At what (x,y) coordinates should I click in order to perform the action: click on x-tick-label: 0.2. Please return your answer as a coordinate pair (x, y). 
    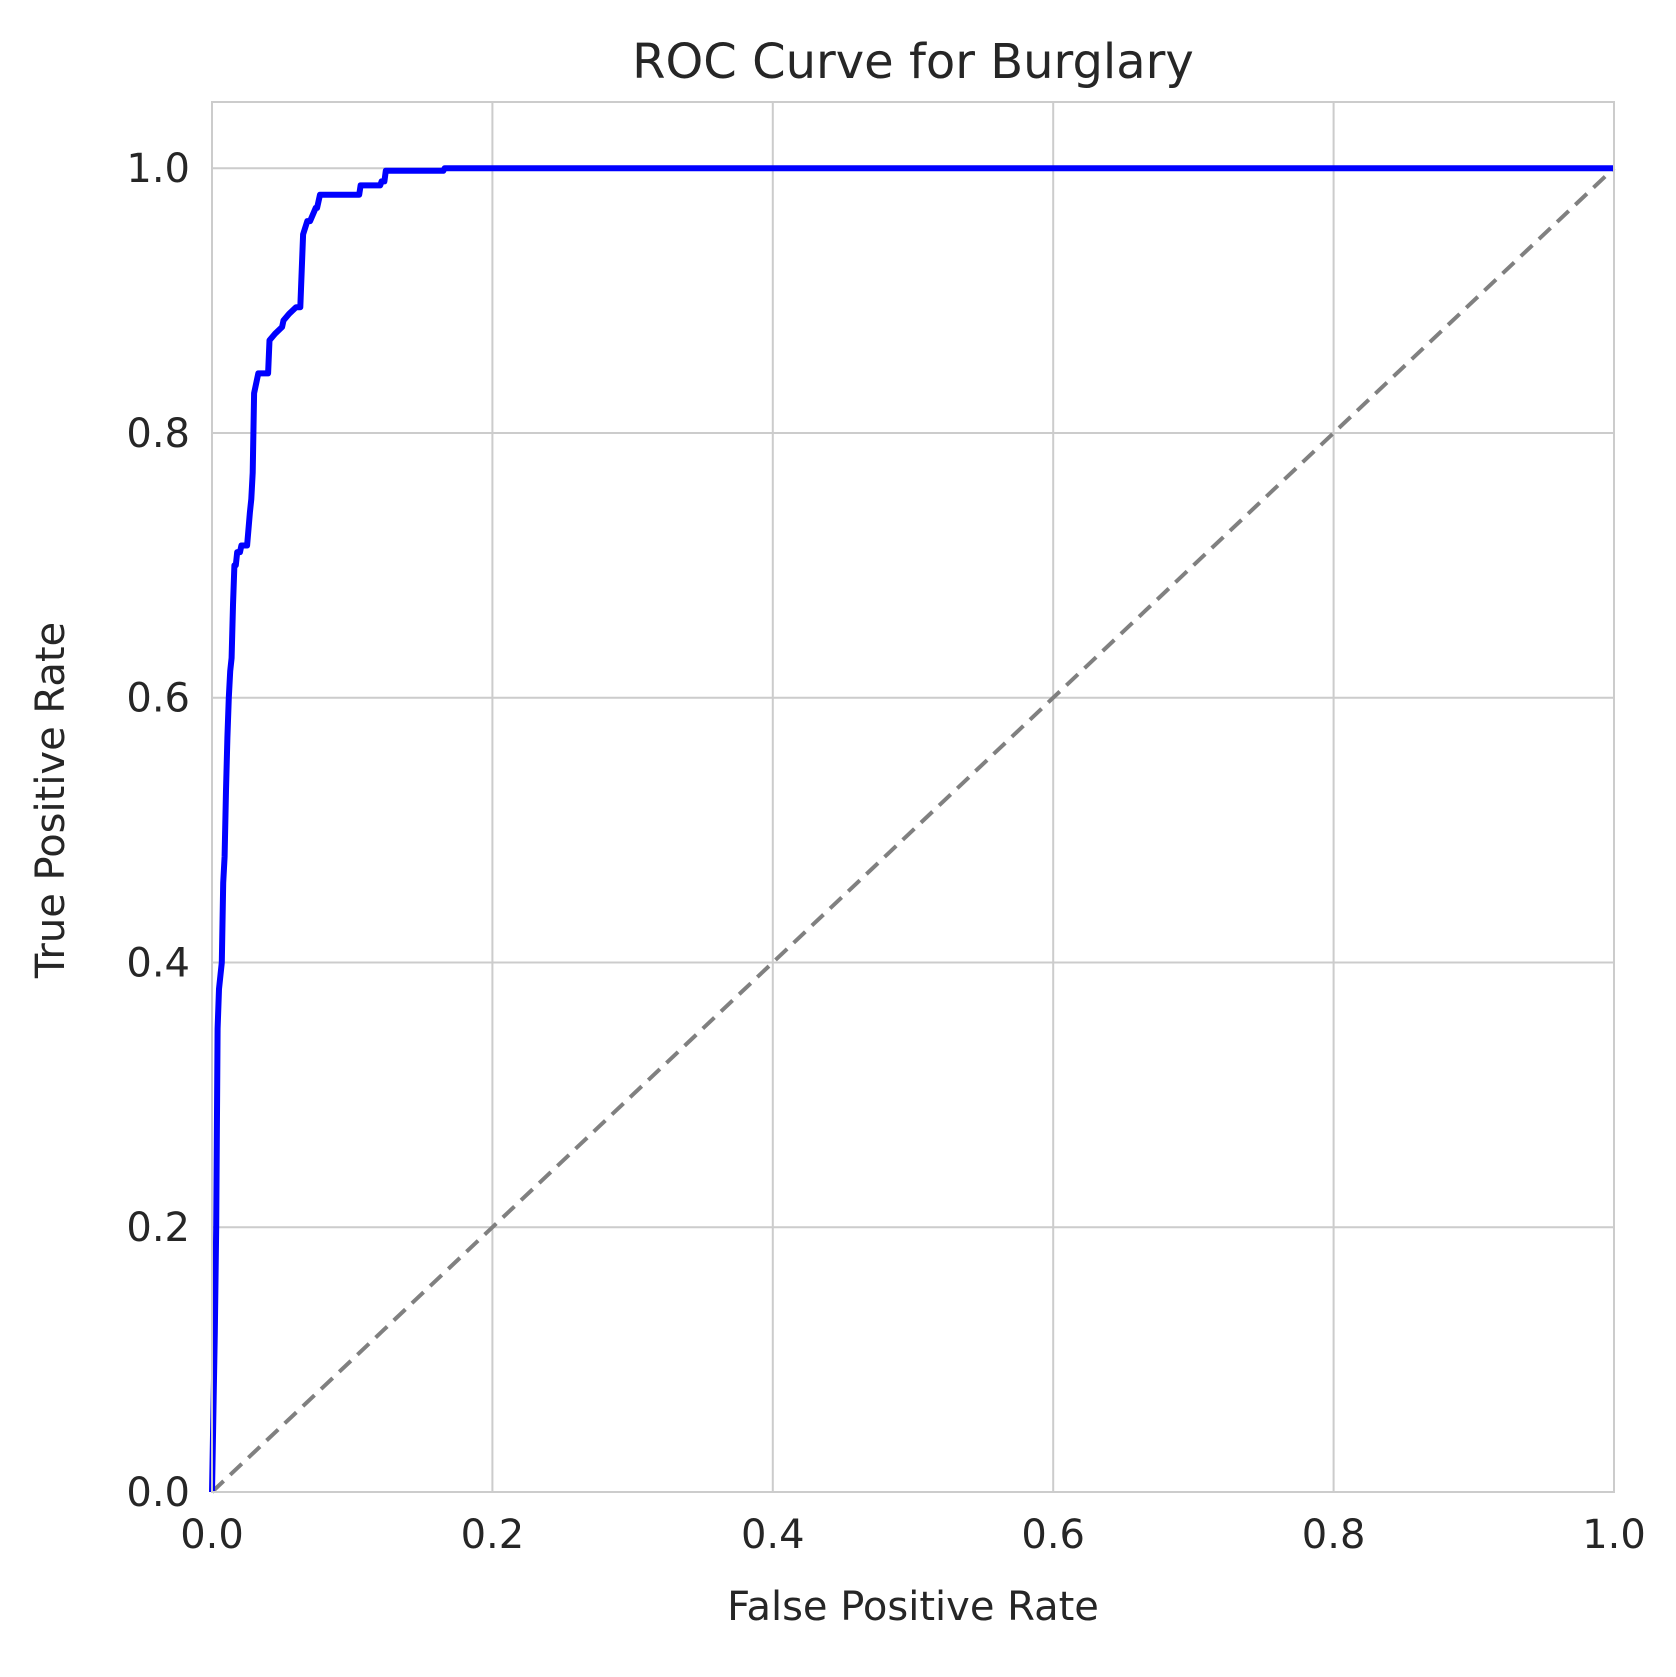
    Looking at the image, I should click on (493, 1535).